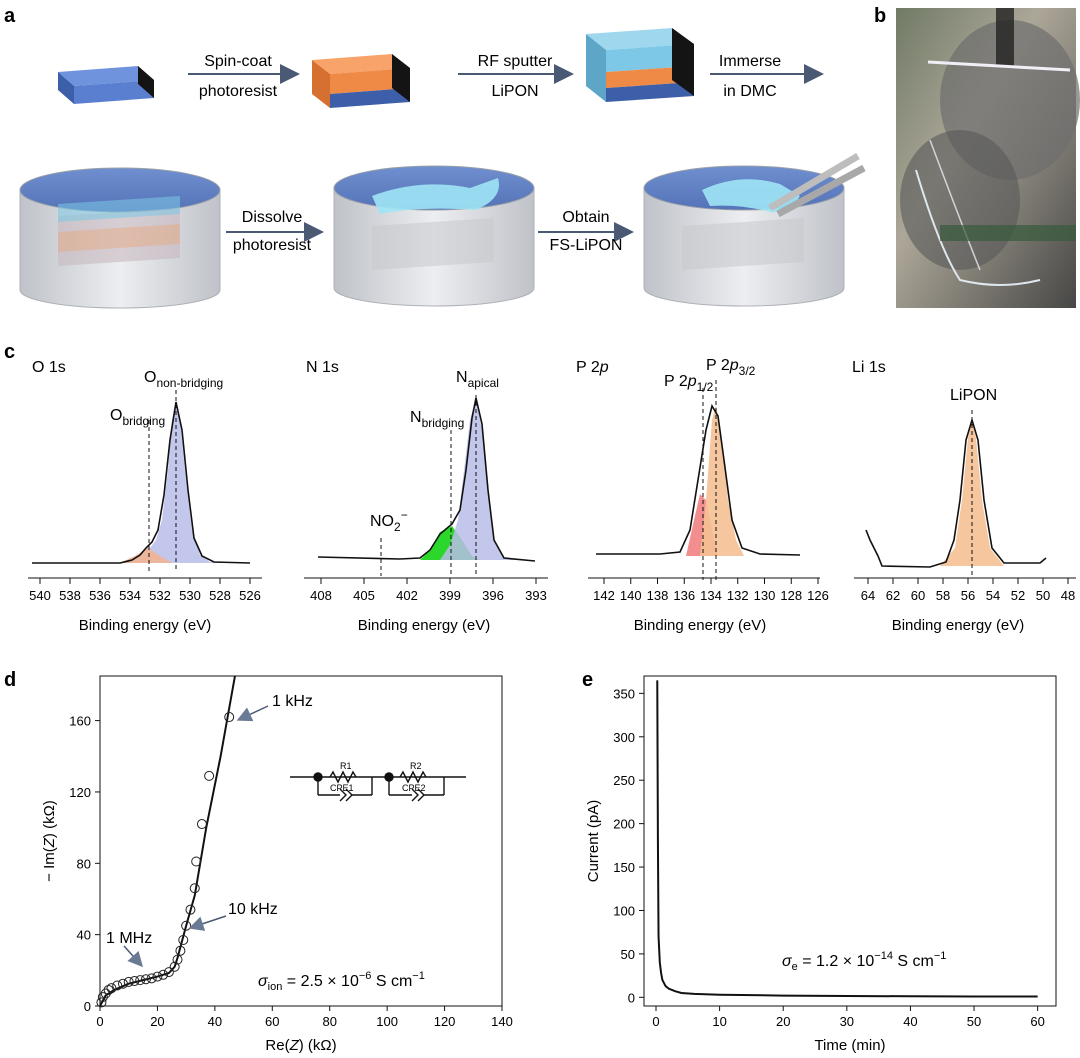 The image size is (1080, 1058). I want to click on xps-tick-label: 142, so click(604, 595).